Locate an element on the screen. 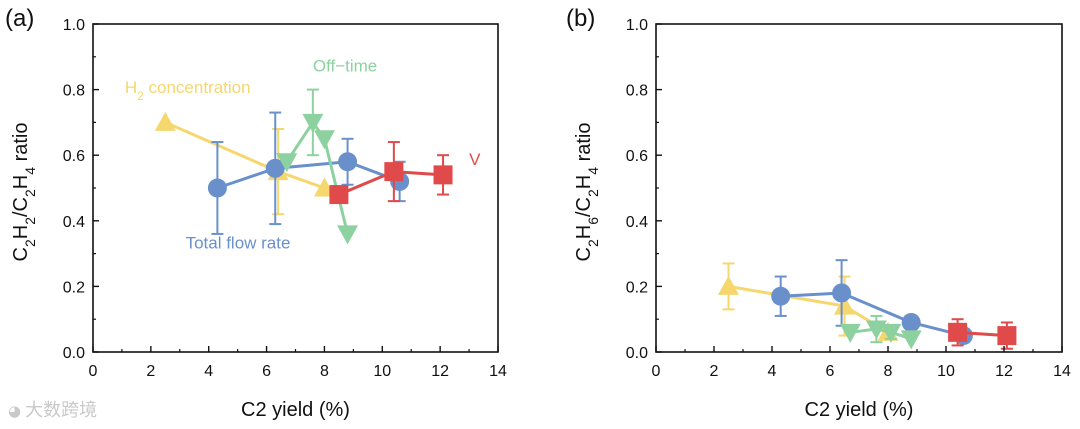 The height and width of the screenshot is (429, 1080). series-label-part: Off−time is located at coordinates (345, 66).